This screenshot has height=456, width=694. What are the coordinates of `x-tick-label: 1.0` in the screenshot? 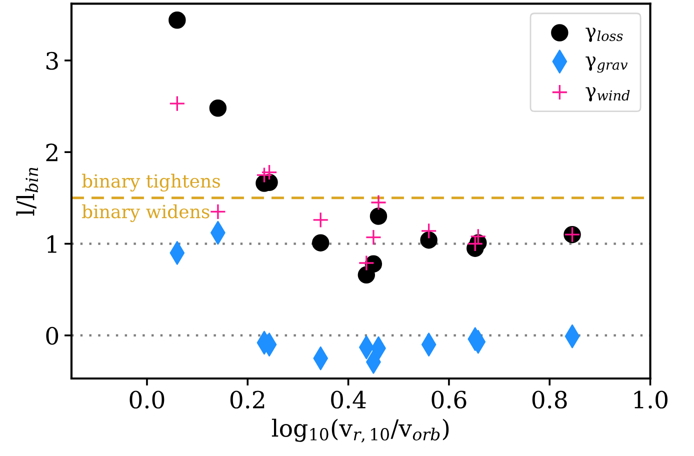 It's located at (651, 399).